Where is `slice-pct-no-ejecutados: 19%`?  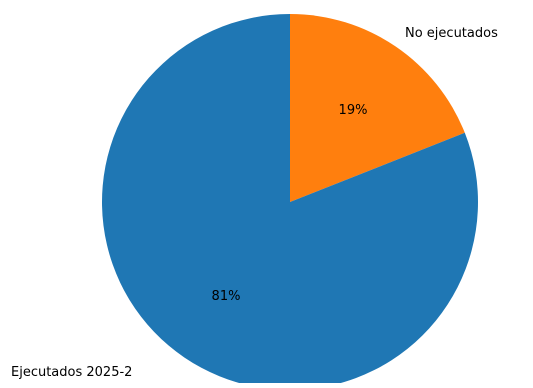 slice-pct-no-ejecutados: 19% is located at coordinates (353, 110).